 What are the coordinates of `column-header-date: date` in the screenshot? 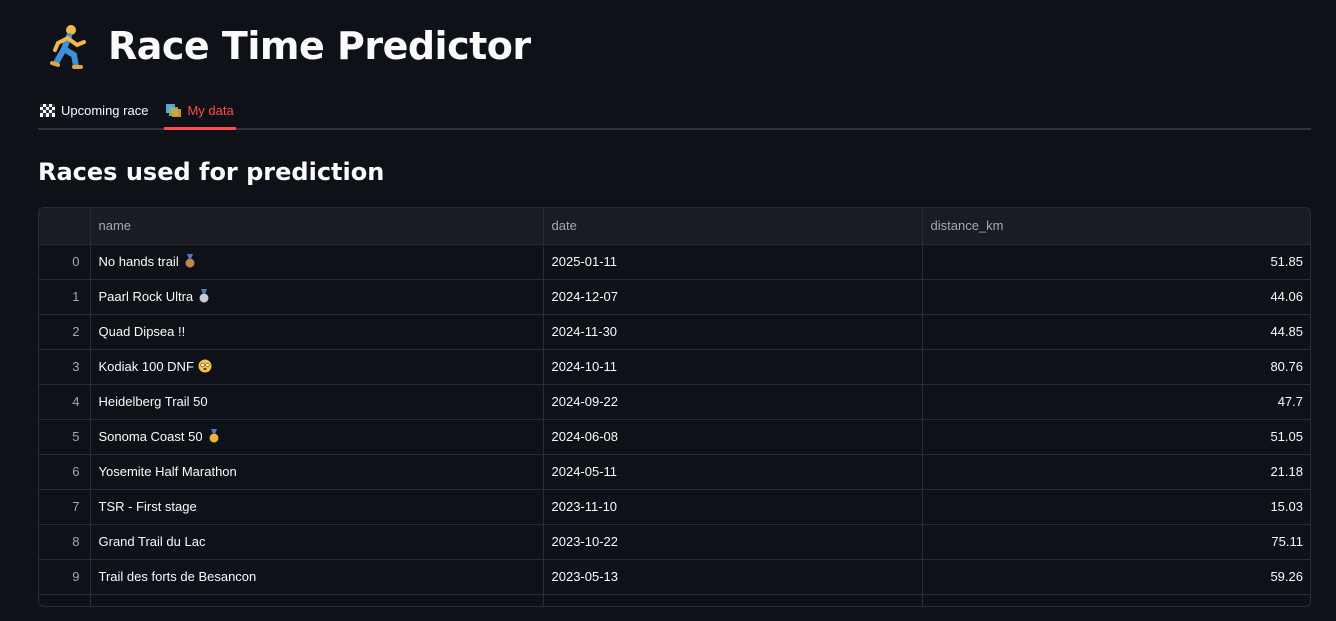 It's located at (733, 226).